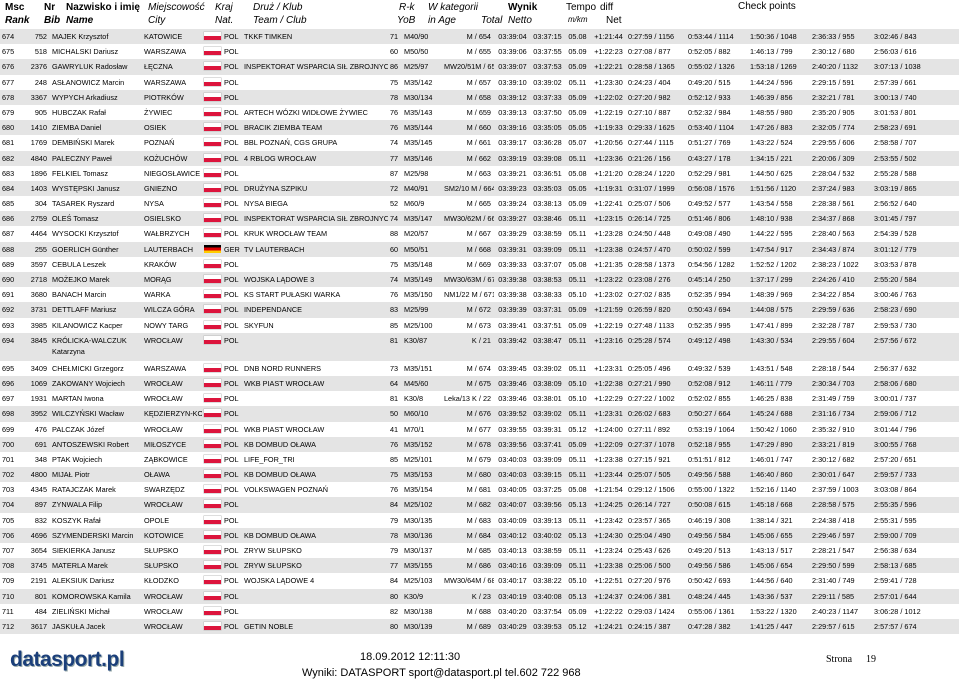 This screenshot has width=959, height=682. What do you see at coordinates (547, 490) in the screenshot?
I see `netto: 03:37:25` at bounding box center [547, 490].